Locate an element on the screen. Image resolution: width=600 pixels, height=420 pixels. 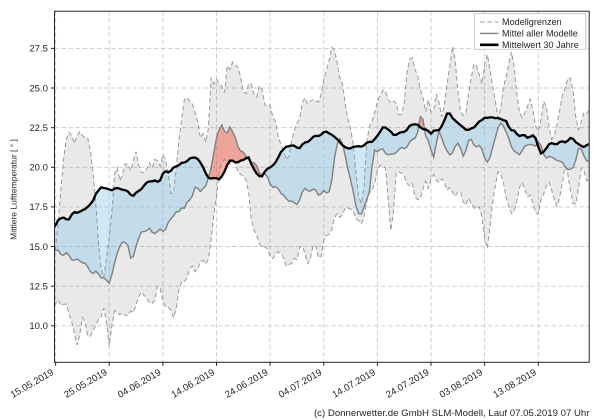
svg-text: 10.0 is located at coordinates (38, 326).